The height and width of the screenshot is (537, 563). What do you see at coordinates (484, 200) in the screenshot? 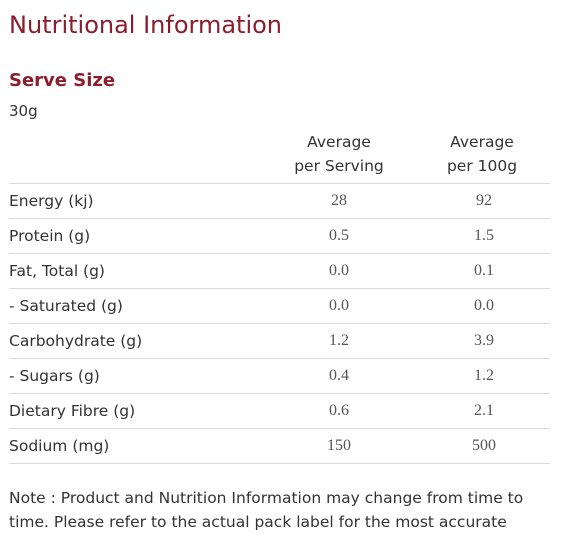
I see `per-100g-value: 92` at bounding box center [484, 200].